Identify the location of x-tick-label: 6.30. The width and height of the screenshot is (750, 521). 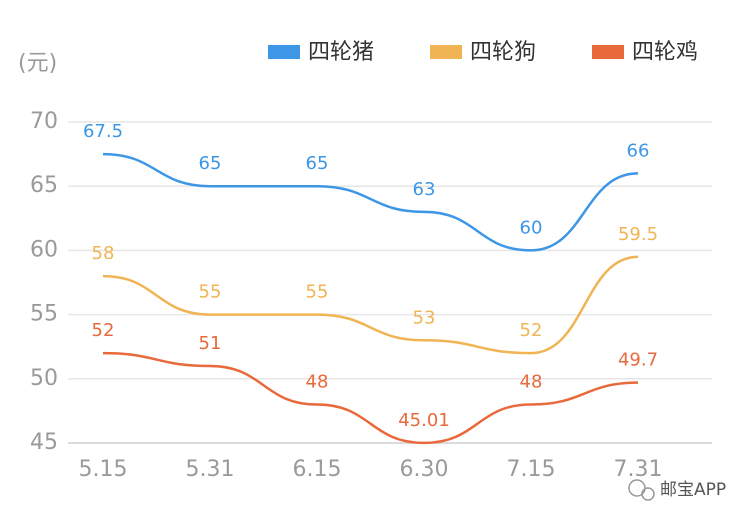
(424, 469).